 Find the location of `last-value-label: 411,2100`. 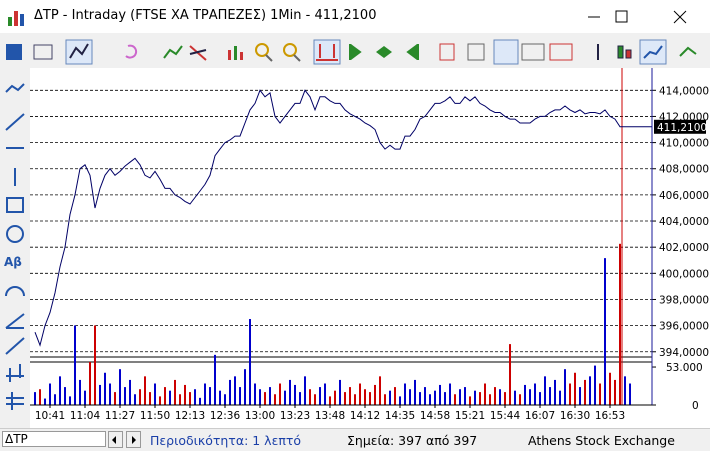

last-value-label: 411,2100 is located at coordinates (682, 128).